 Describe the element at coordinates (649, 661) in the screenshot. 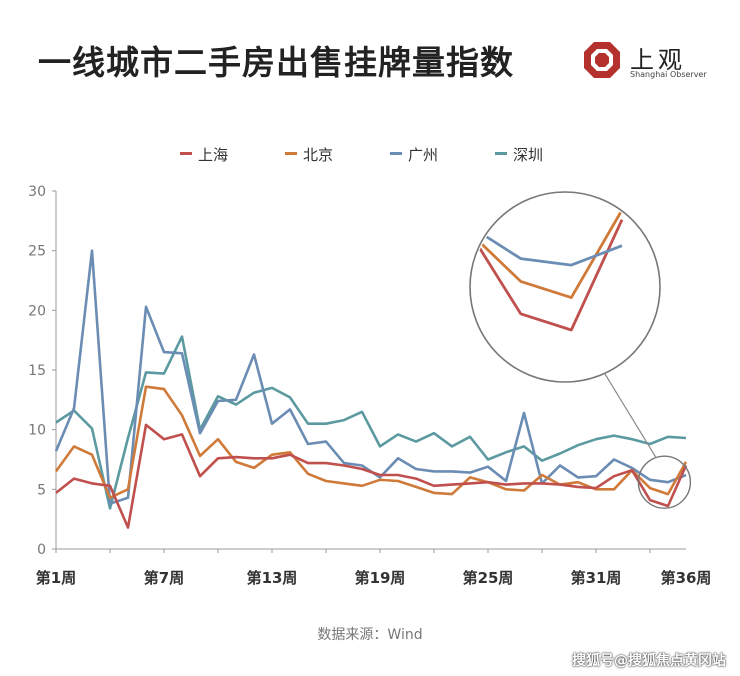

I see `watermark: 搜狐号@搜狐焦点黄冈站` at that location.